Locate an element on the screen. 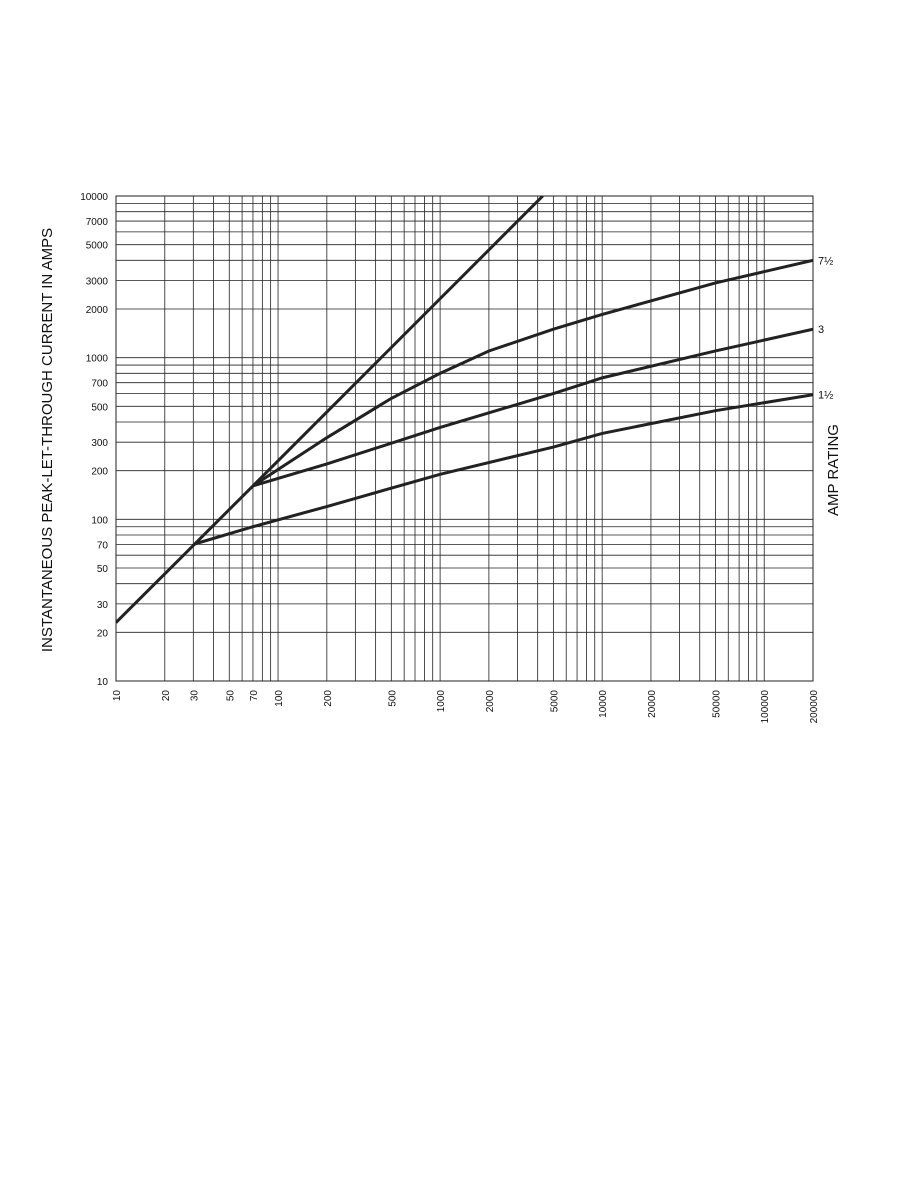  x-tick-label: 2000 is located at coordinates (490, 701).